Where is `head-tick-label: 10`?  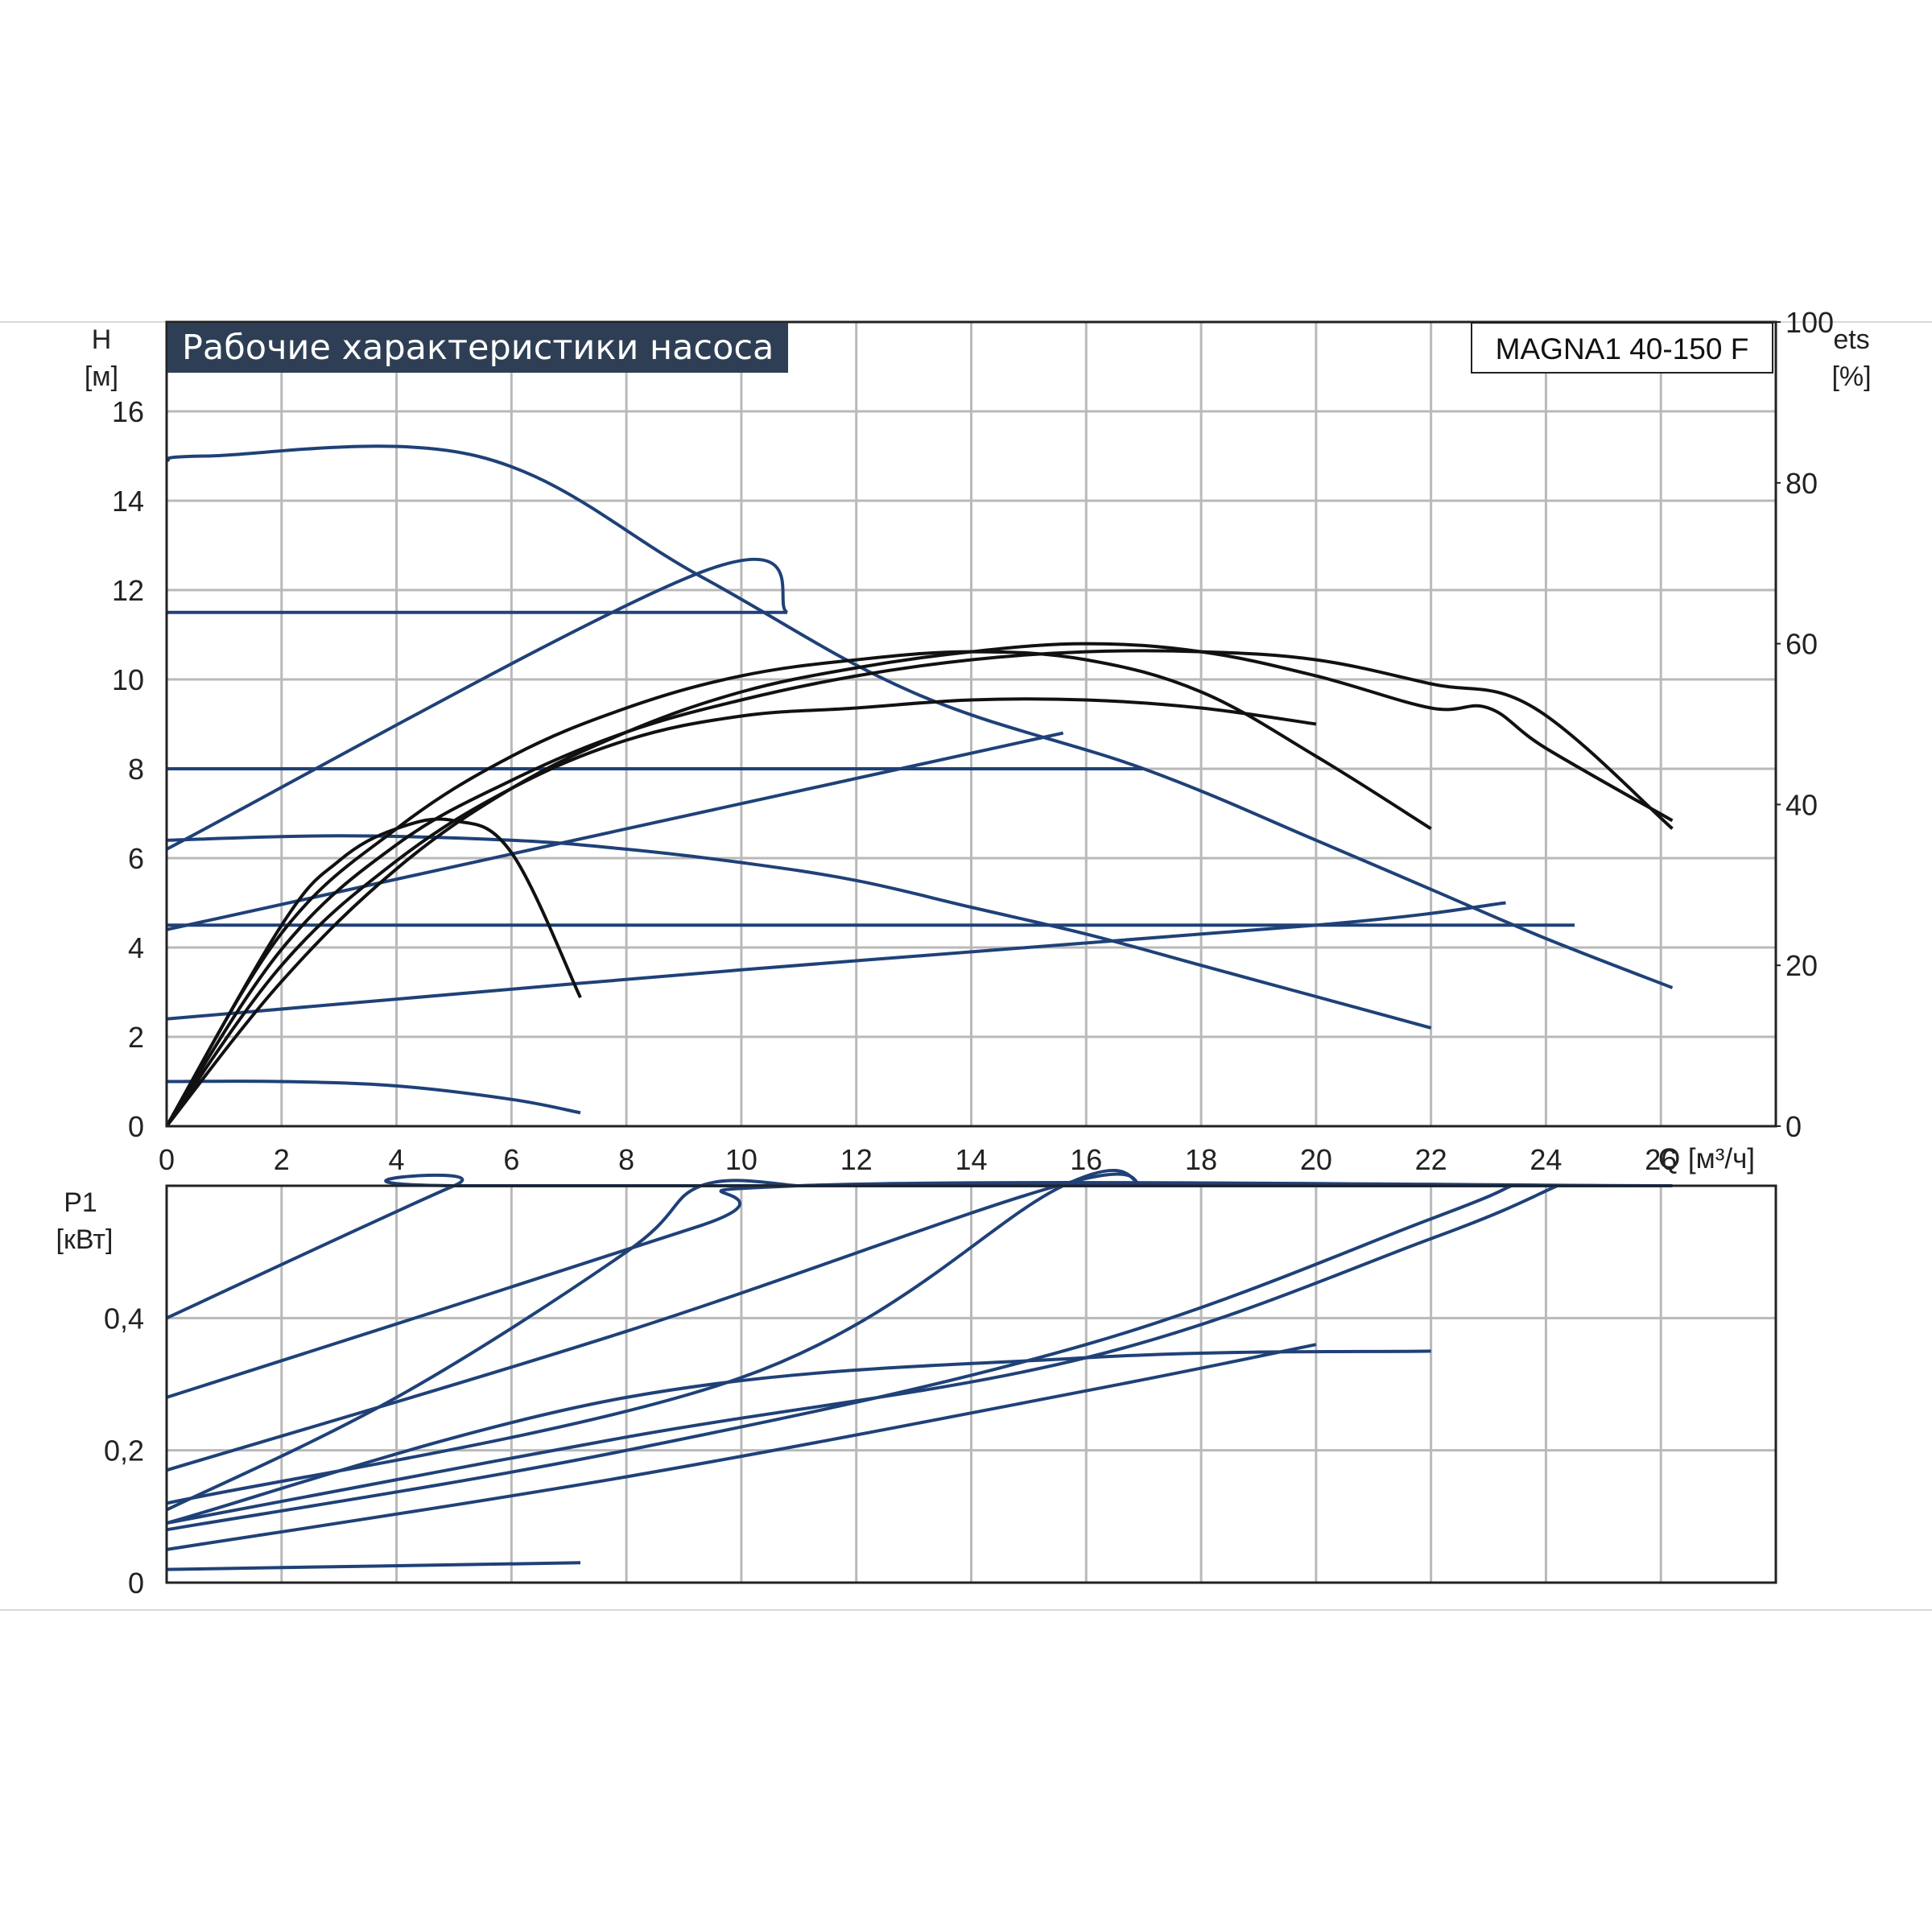 head-tick-label: 10 is located at coordinates (128, 679).